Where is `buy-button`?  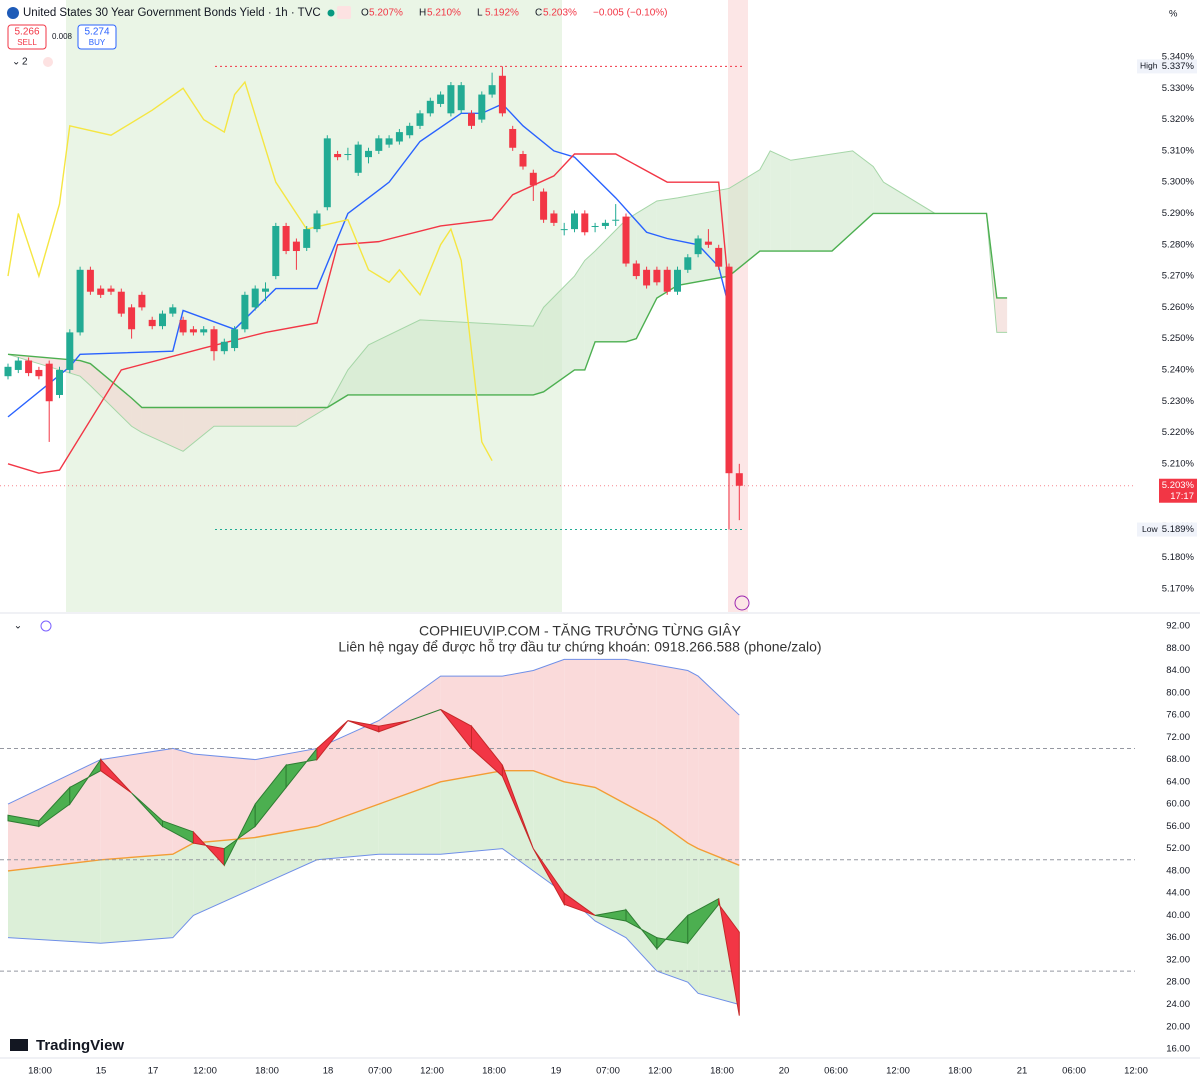 buy-button is located at coordinates (97, 37).